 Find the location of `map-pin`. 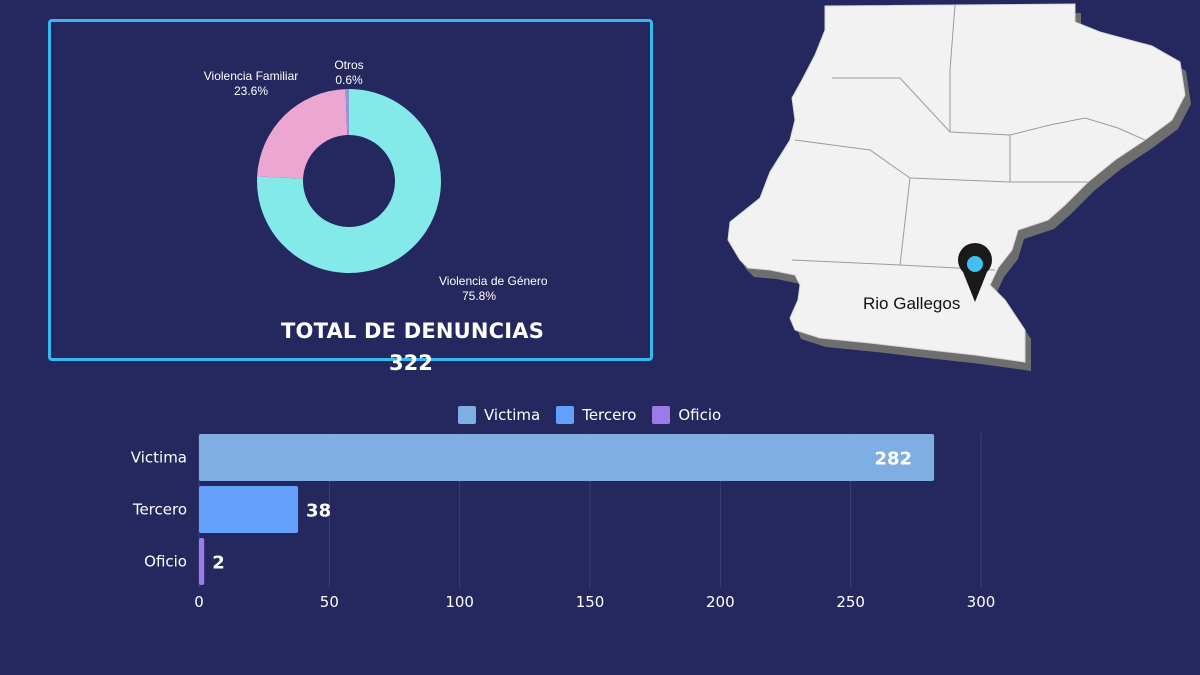

map-pin is located at coordinates (975, 272).